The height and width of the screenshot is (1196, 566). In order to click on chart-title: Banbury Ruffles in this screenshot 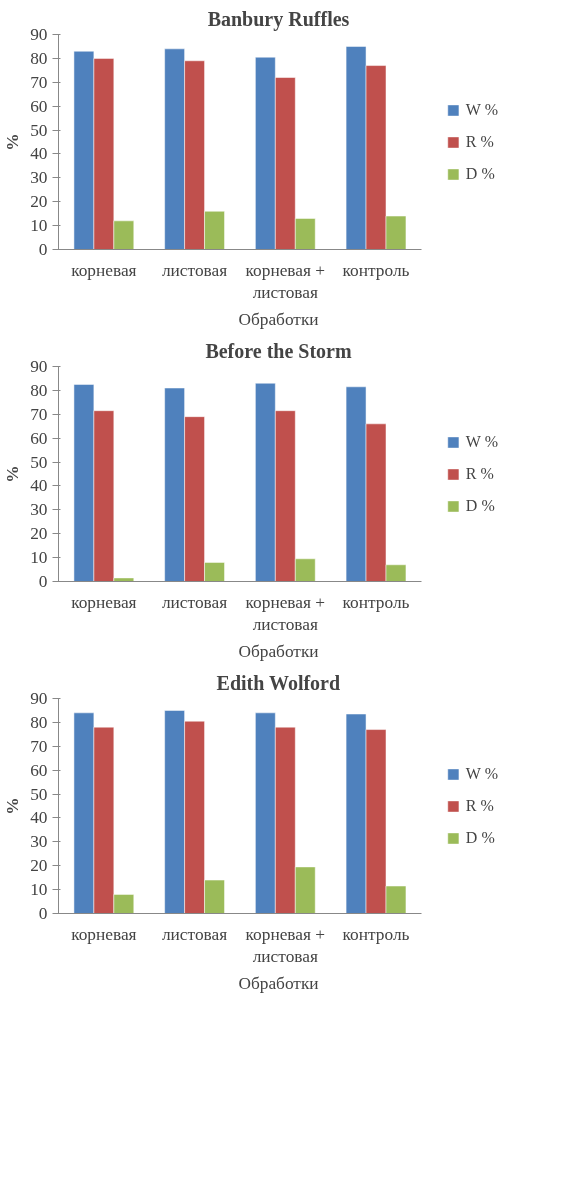, I will do `click(278, 19)`.